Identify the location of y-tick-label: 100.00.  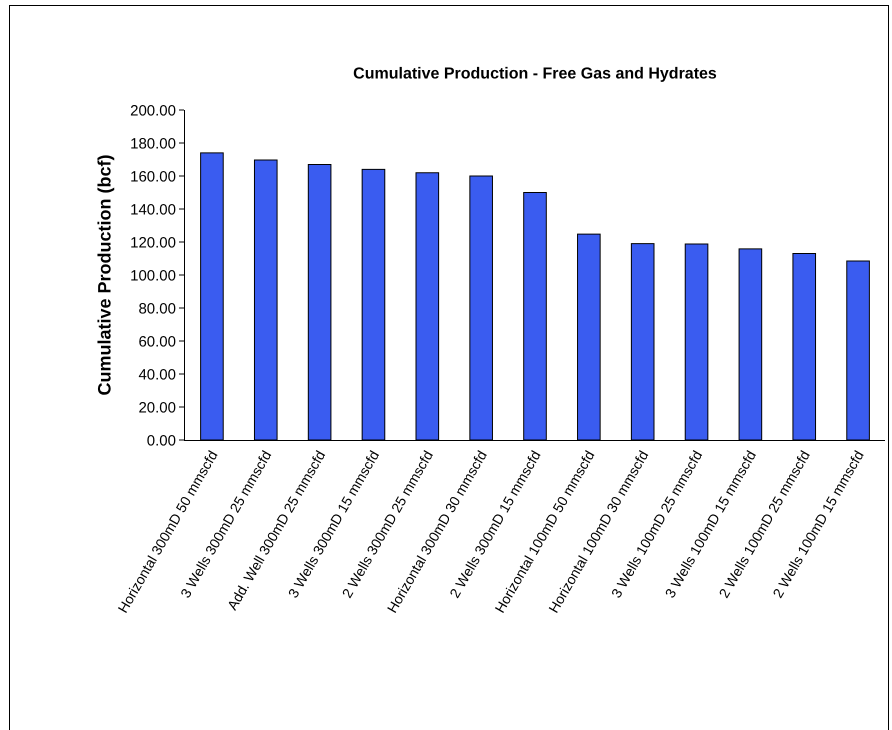
(153, 275).